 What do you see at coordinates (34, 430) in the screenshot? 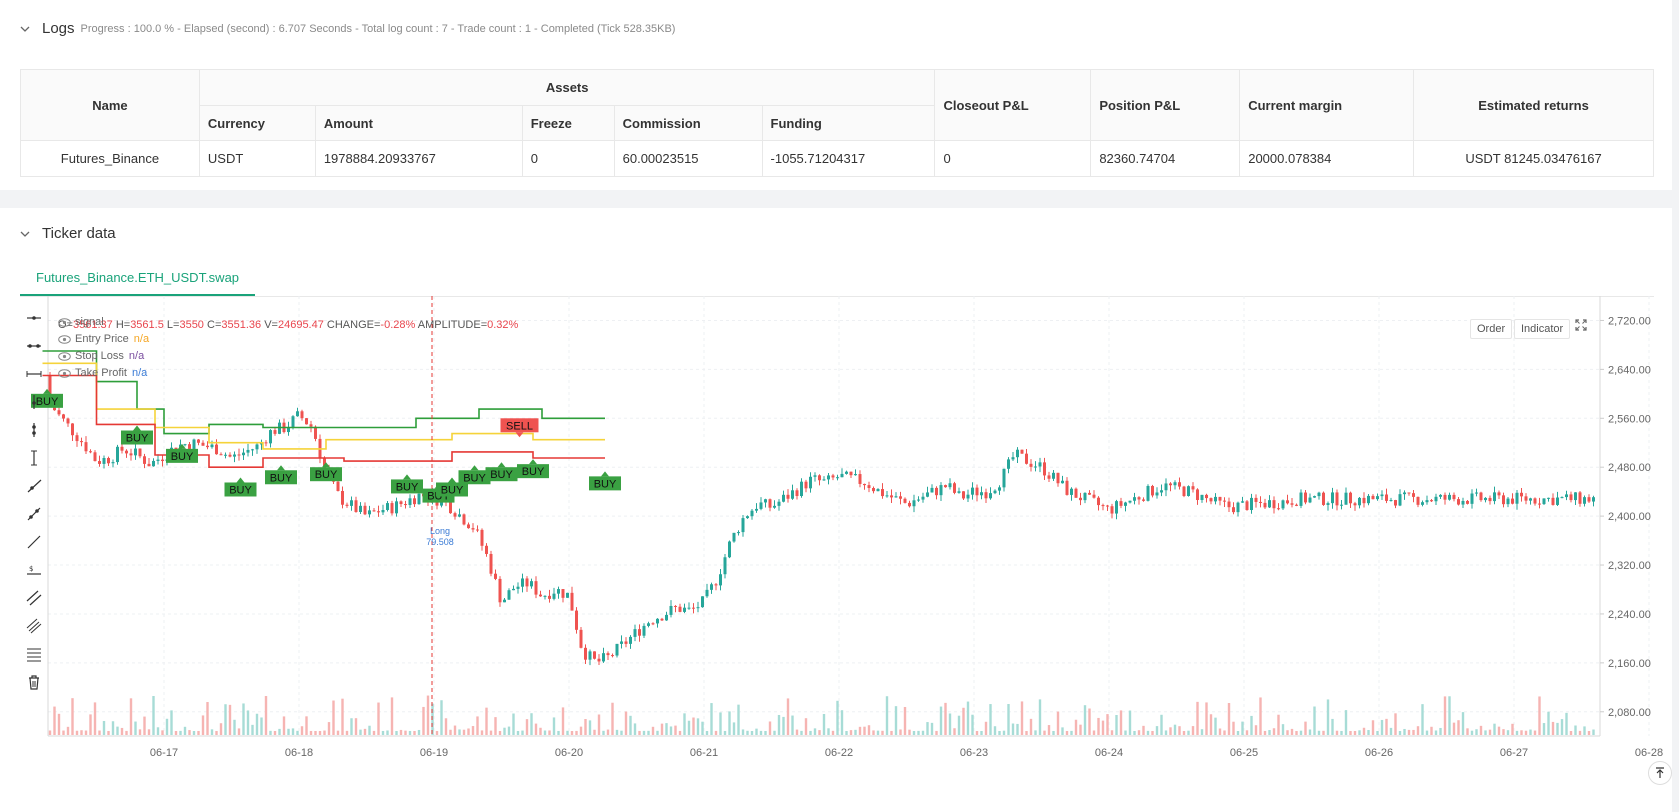
I see `vertical-line-tool-icon` at bounding box center [34, 430].